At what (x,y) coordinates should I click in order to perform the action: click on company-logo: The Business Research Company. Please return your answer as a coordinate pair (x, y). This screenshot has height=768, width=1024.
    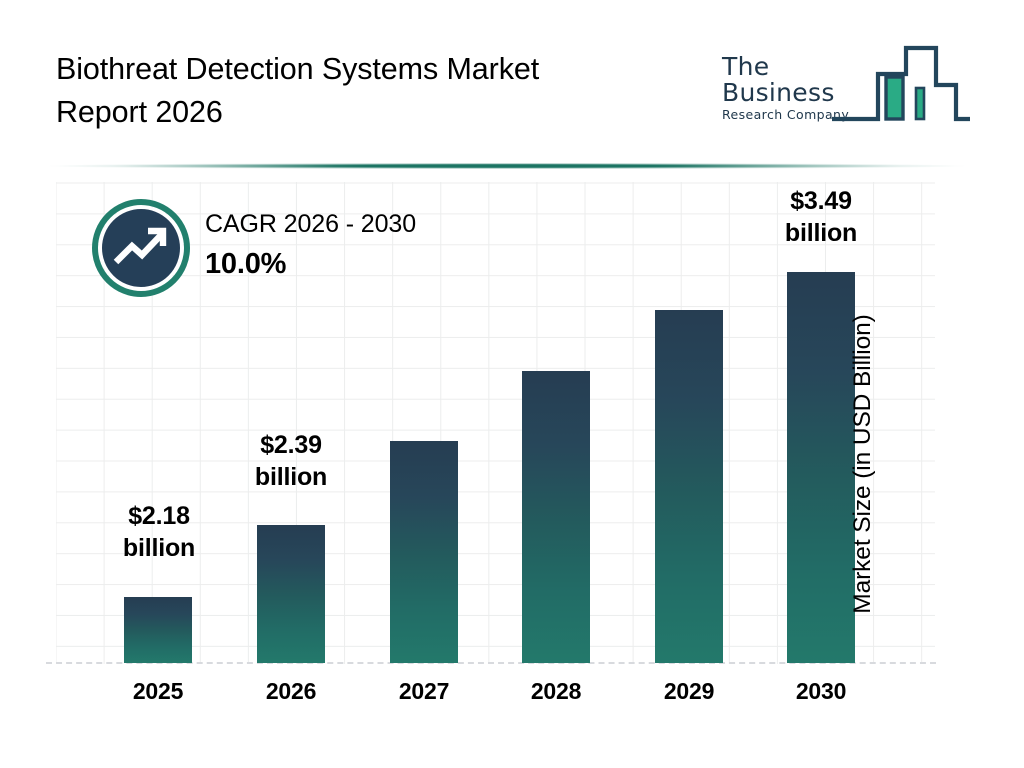
    Looking at the image, I should click on (847, 80).